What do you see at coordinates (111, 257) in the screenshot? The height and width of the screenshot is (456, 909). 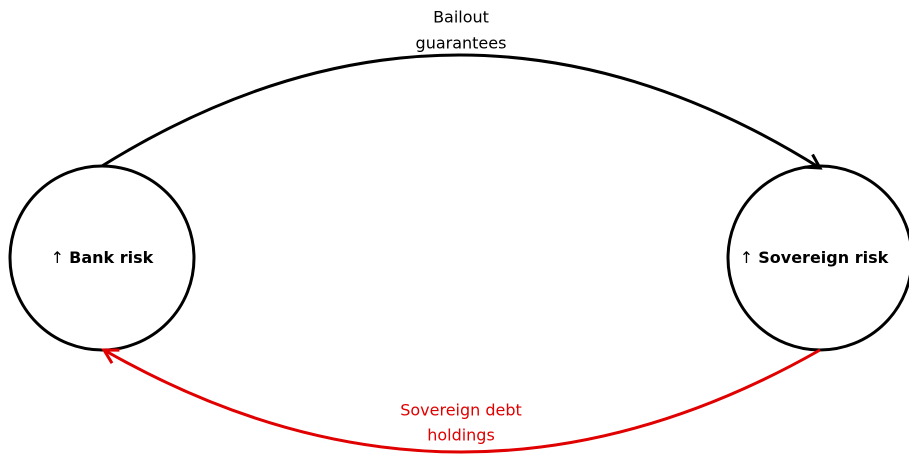 I see `node-text: Bank risk` at bounding box center [111, 257].